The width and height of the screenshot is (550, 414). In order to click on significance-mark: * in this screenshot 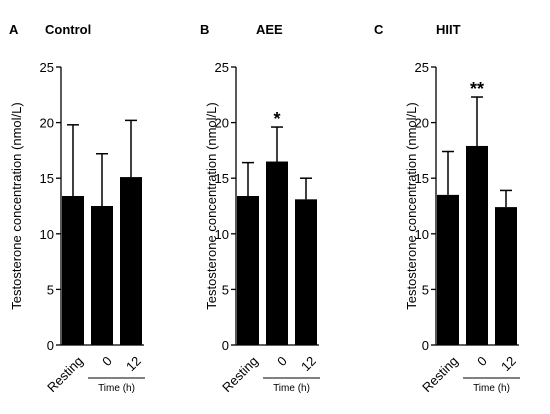, I will do `click(276, 119)`.